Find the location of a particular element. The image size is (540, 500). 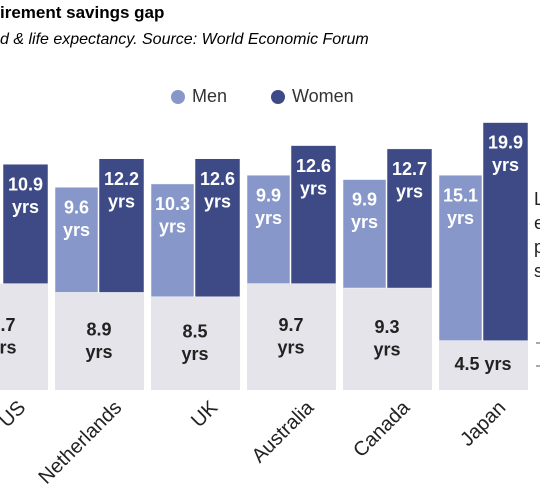

value-label: 9.6 yrs is located at coordinates (76, 218).